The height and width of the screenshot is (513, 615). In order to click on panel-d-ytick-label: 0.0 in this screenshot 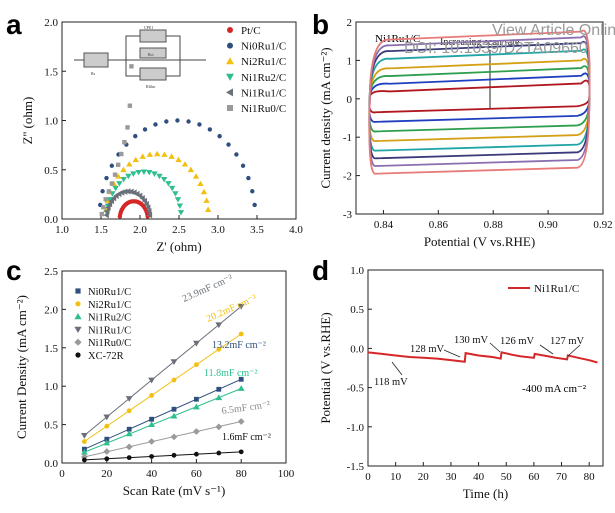, I will do `click(357, 349)`.